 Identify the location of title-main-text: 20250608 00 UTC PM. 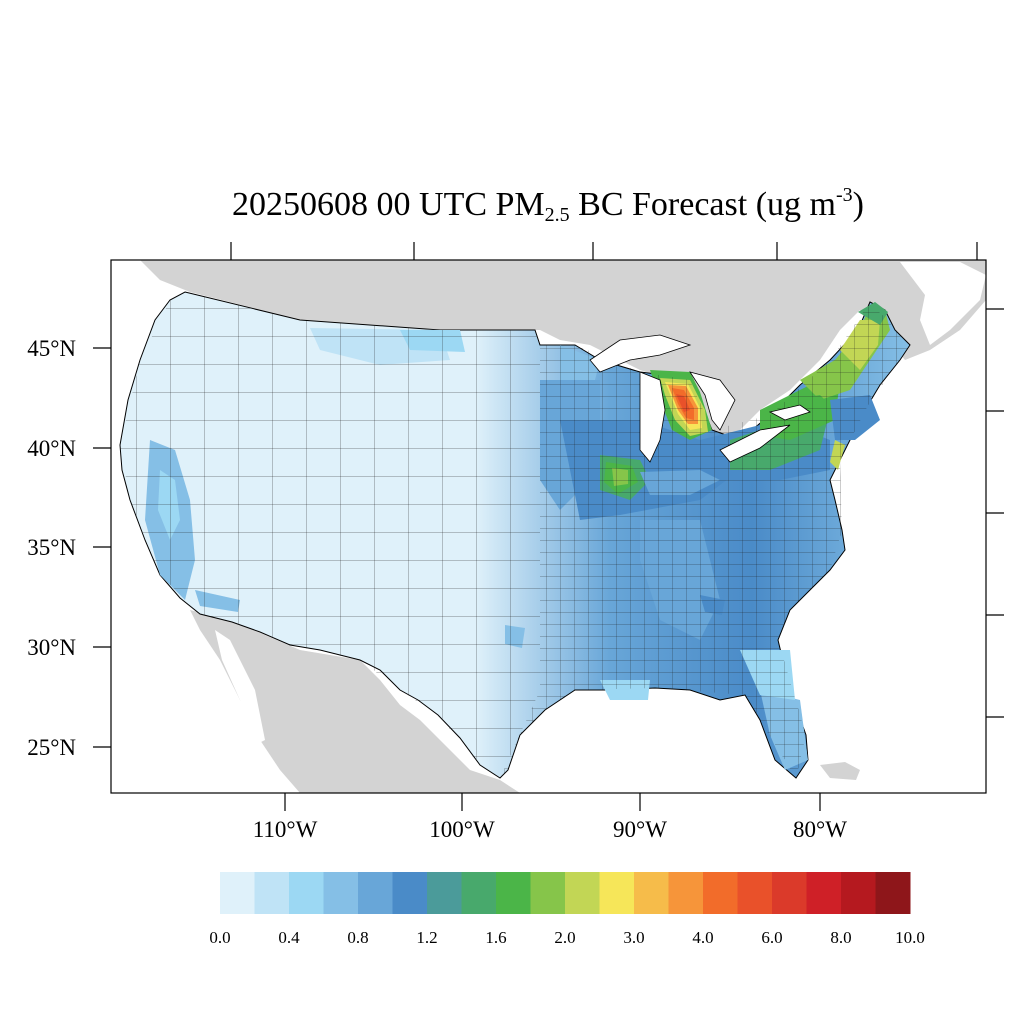
(388, 204).